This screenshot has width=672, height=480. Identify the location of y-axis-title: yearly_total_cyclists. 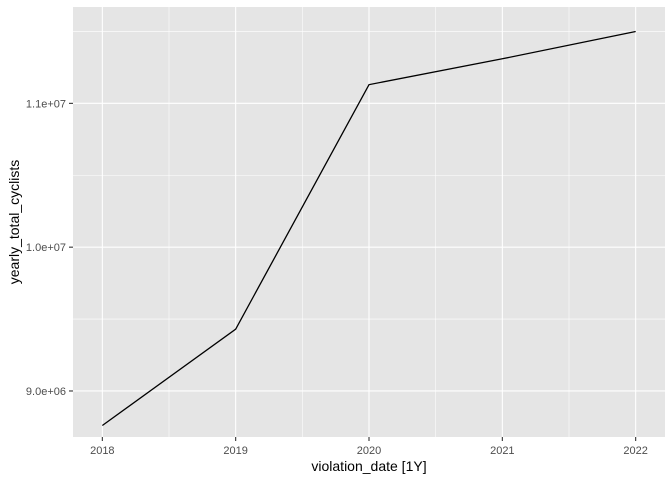
(14, 222).